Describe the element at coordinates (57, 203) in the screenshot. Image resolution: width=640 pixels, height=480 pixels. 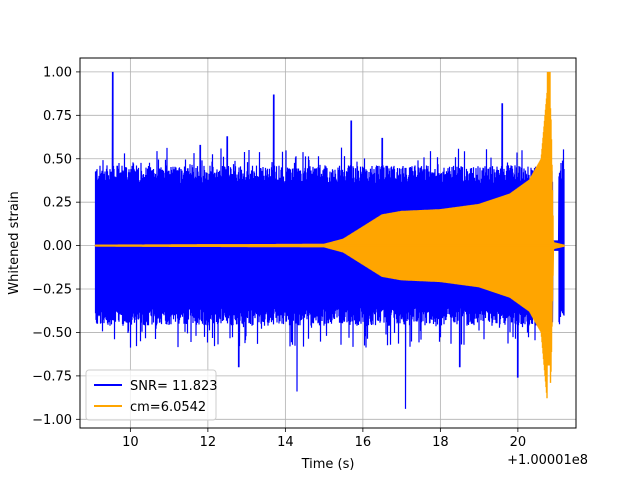
I see `y-tick-label: 0.25` at that location.